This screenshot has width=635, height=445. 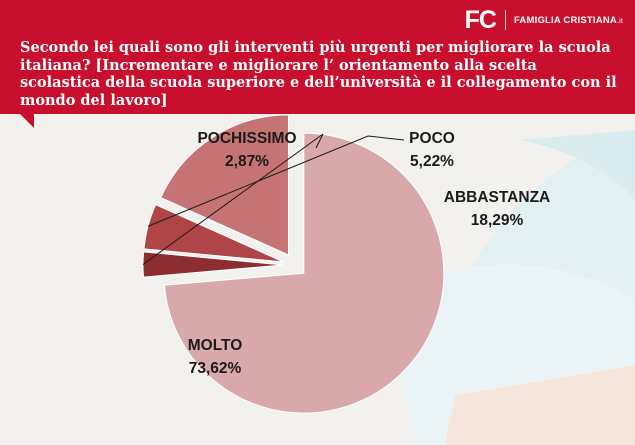 What do you see at coordinates (247, 161) in the screenshot?
I see `slice-value-pochissimo: 2,87%` at bounding box center [247, 161].